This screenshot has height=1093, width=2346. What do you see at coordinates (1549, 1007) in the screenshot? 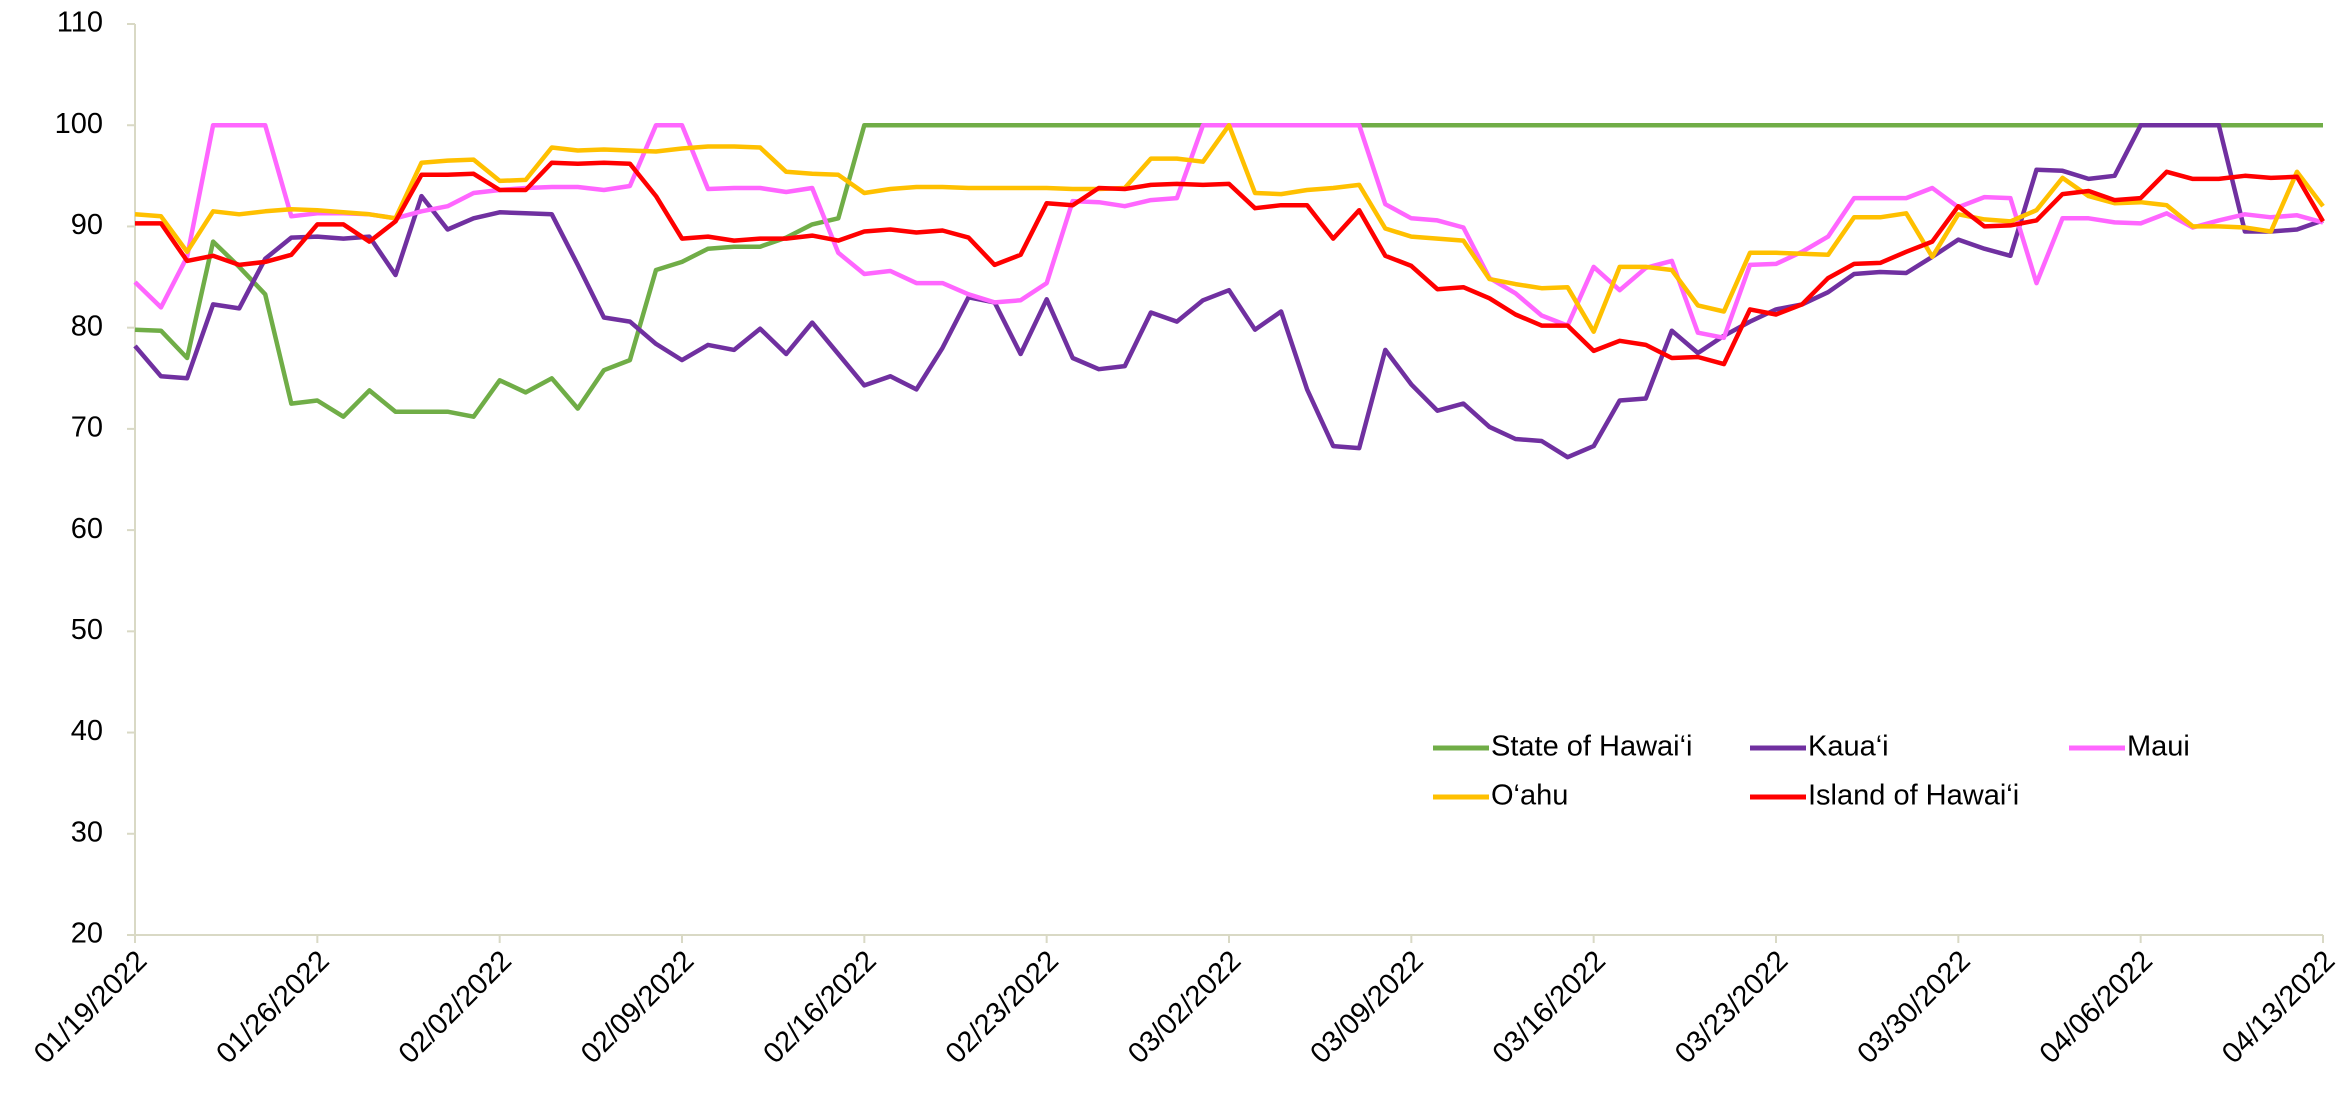
I see `x-tick-label: 03/16/2022` at bounding box center [1549, 1007].